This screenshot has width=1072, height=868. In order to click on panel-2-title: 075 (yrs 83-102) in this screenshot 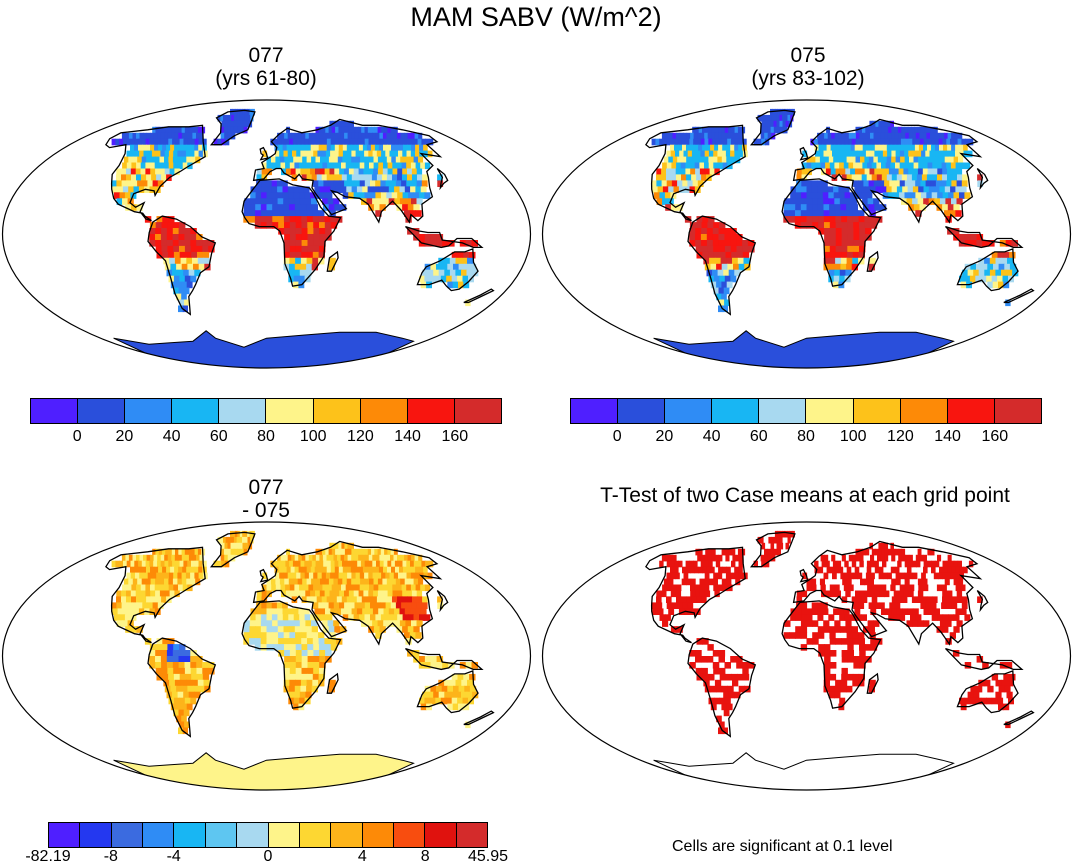, I will do `click(808, 67)`.